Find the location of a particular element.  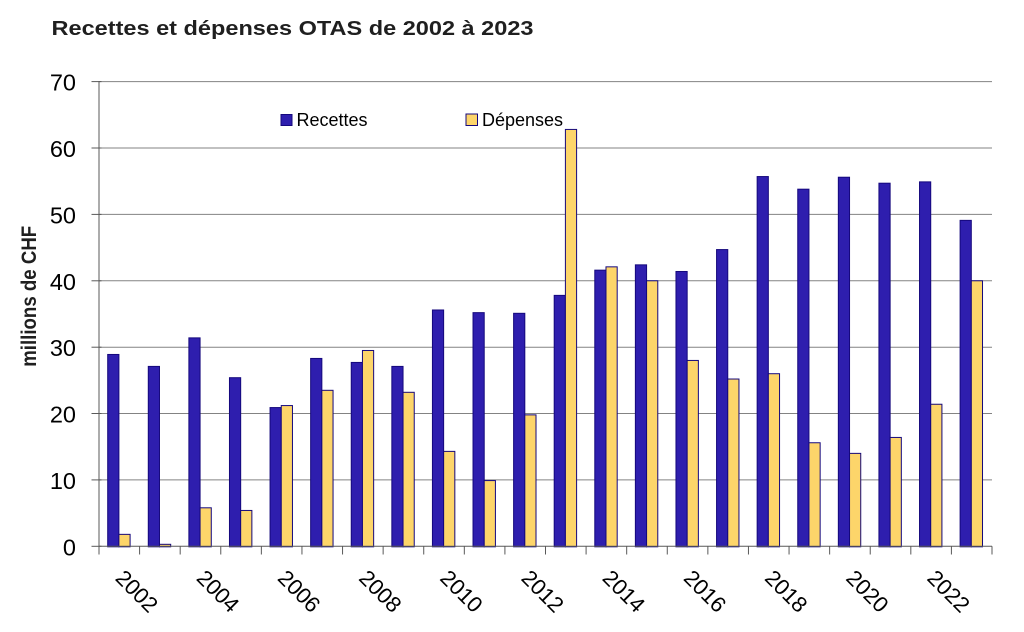

svg-text: millions de CHF is located at coordinates (29, 296).